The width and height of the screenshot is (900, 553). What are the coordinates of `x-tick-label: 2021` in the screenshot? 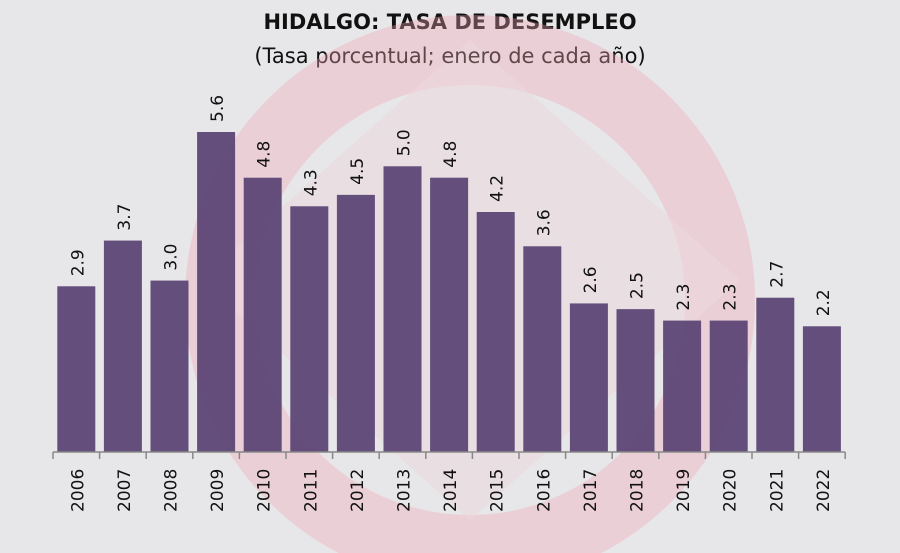 It's located at (777, 490).